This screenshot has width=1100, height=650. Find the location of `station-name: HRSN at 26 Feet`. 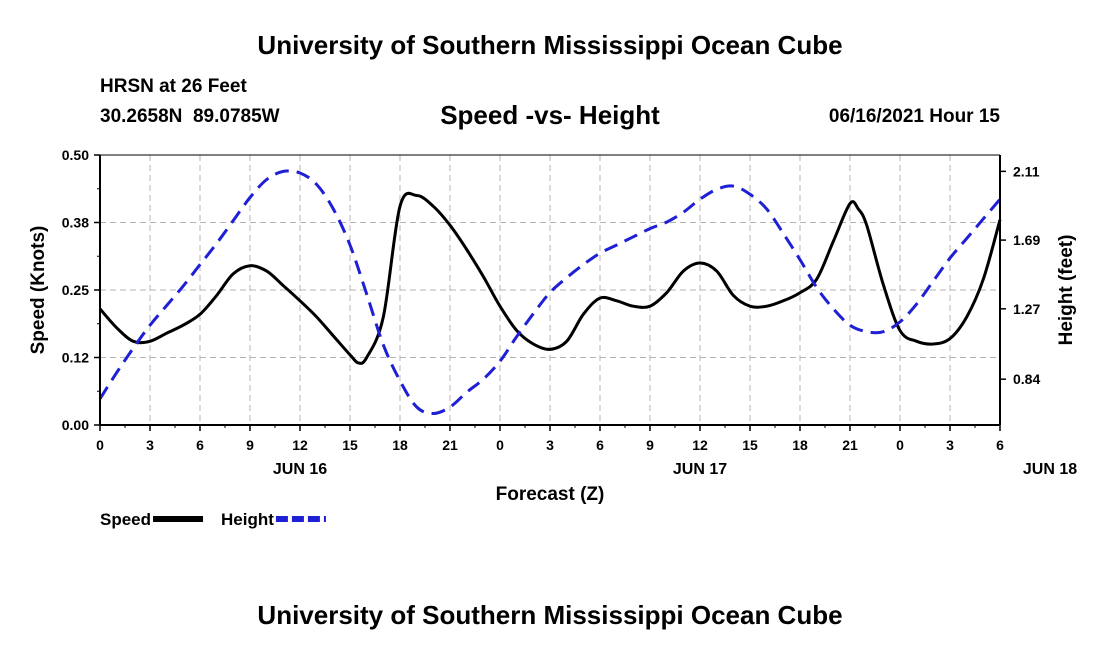

station-name: HRSN at 26 Feet is located at coordinates (173, 86).